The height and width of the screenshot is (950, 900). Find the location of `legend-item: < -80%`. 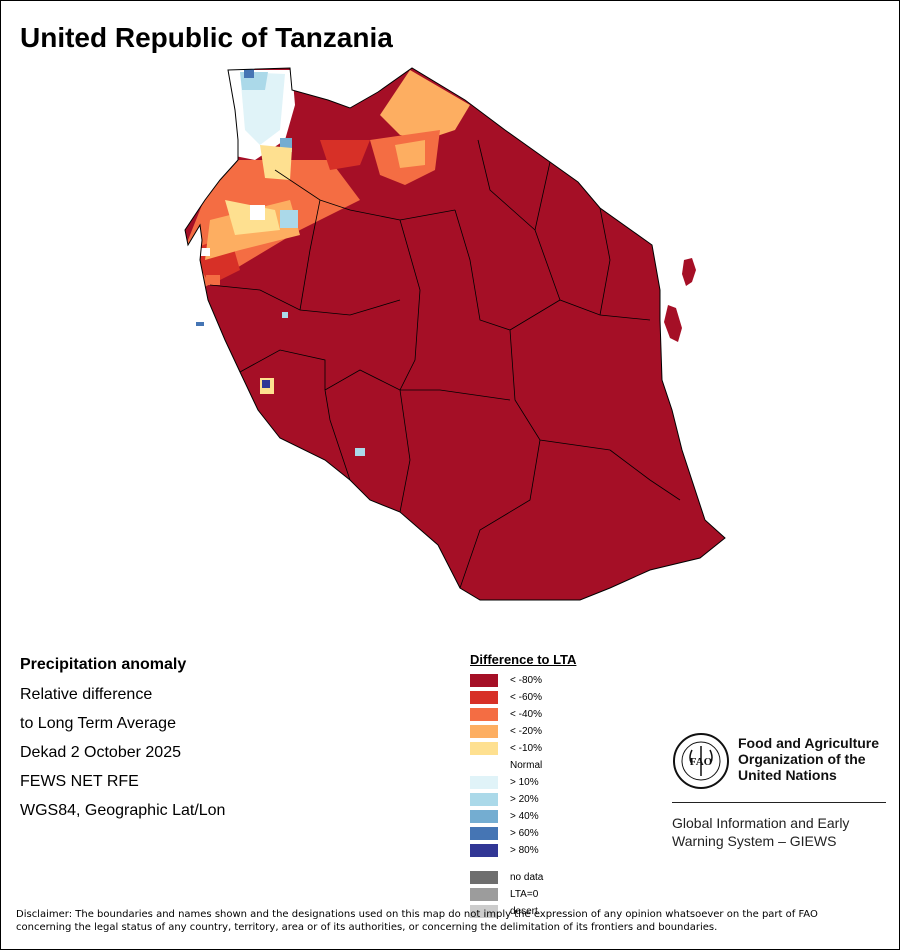

legend-item: < -80% is located at coordinates (523, 680).